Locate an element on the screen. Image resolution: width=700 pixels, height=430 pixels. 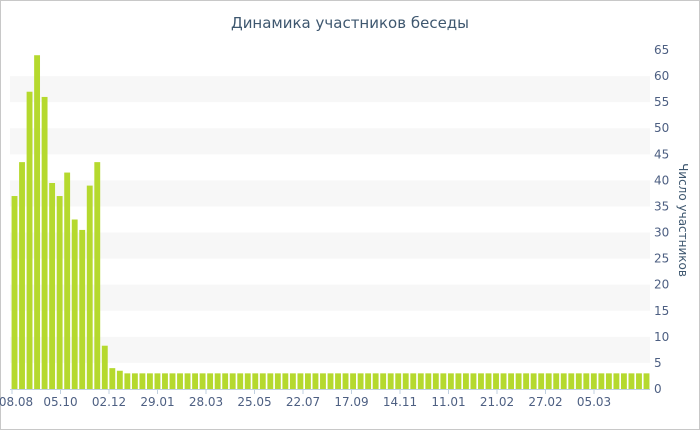
y-tick-label: 25 is located at coordinates (661, 259).